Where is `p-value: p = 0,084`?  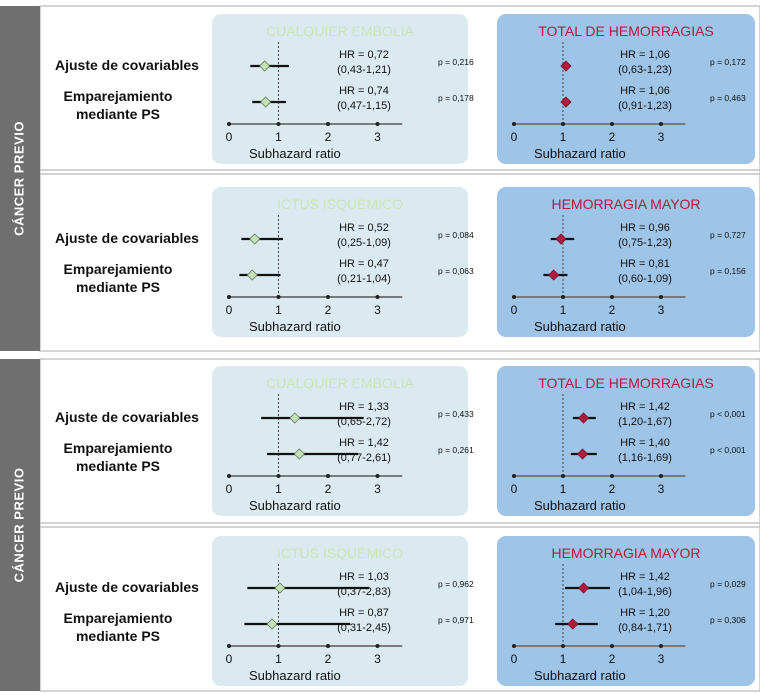
p-value: p = 0,084 is located at coordinates (456, 235).